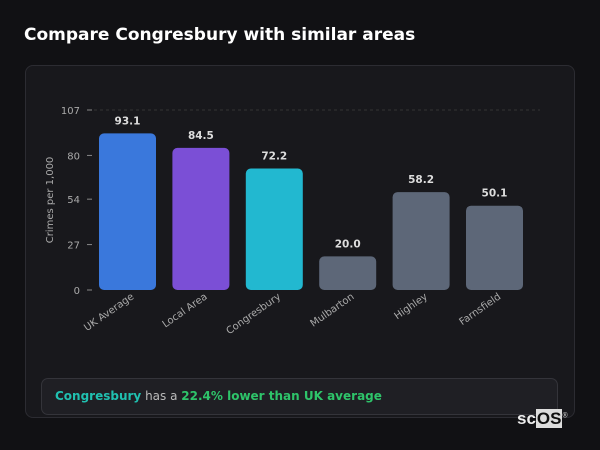 The height and width of the screenshot is (450, 600). I want to click on x-tick-label: Mulbarton, so click(333, 310).